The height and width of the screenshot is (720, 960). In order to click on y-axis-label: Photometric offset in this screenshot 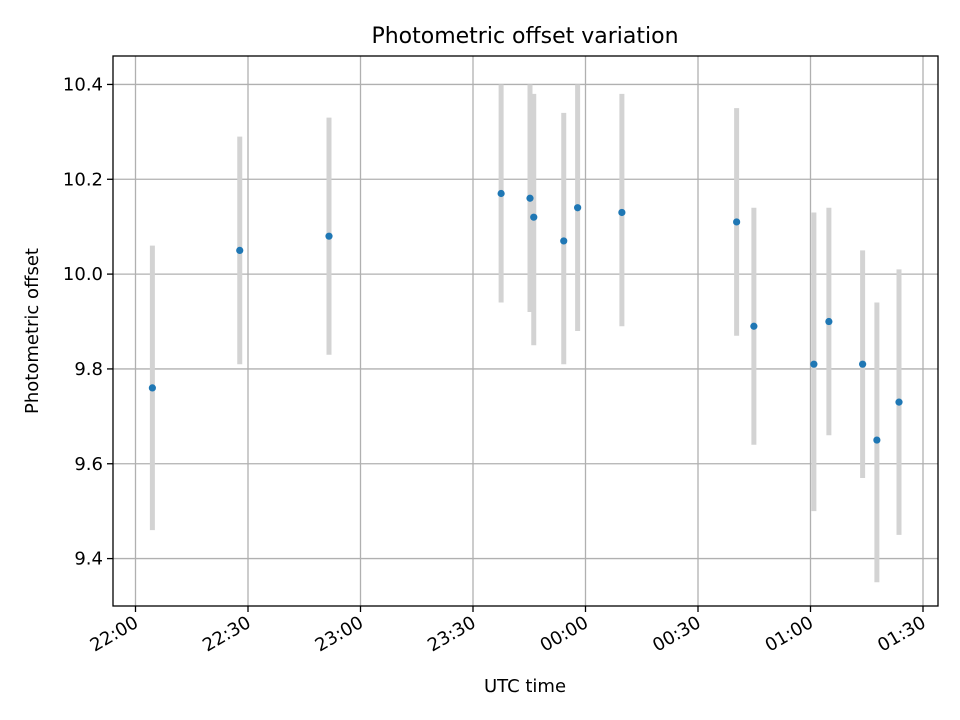, I will do `click(32, 331)`.